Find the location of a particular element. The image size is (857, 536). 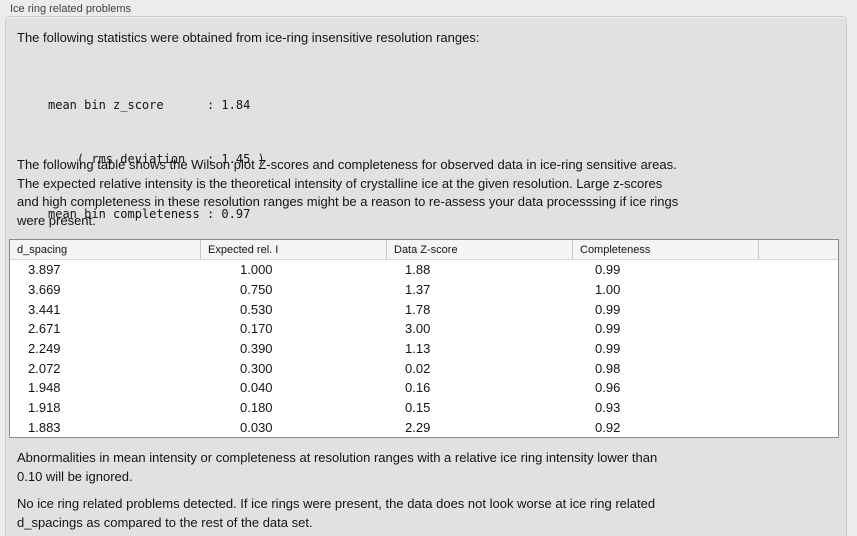

table-cell-completeness: 0.98 is located at coordinates (608, 368).